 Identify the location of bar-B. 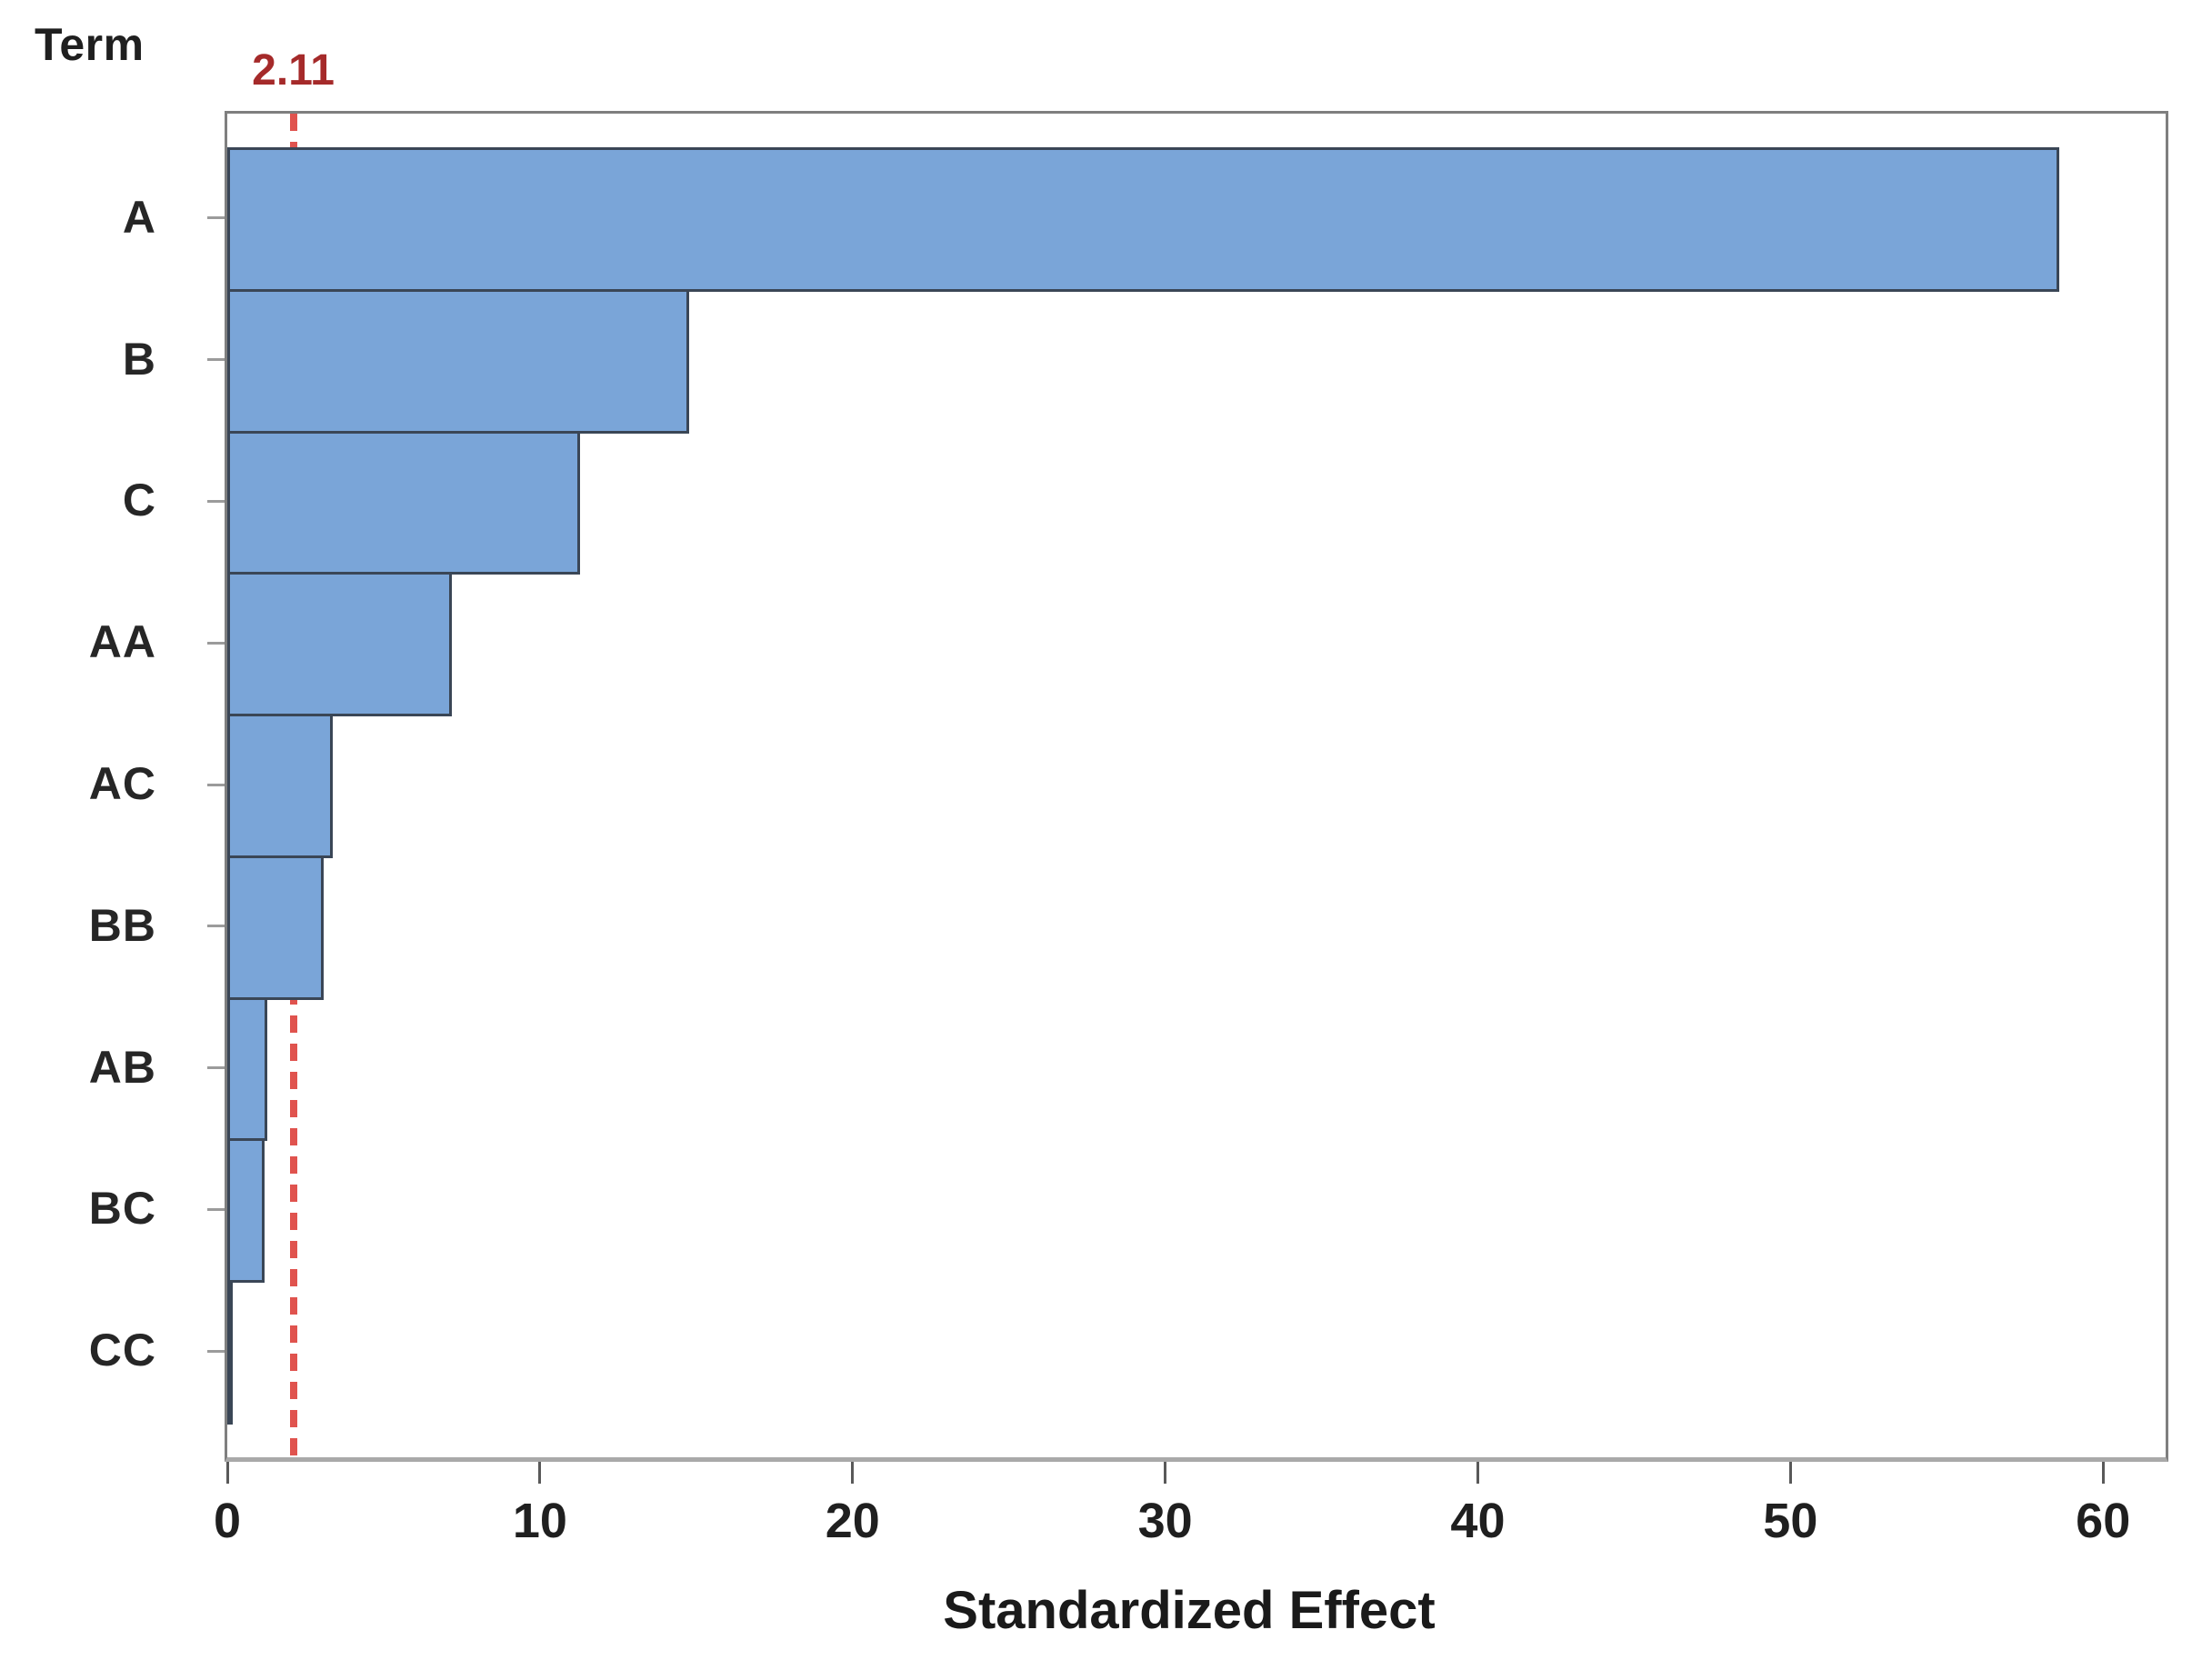
(458, 361).